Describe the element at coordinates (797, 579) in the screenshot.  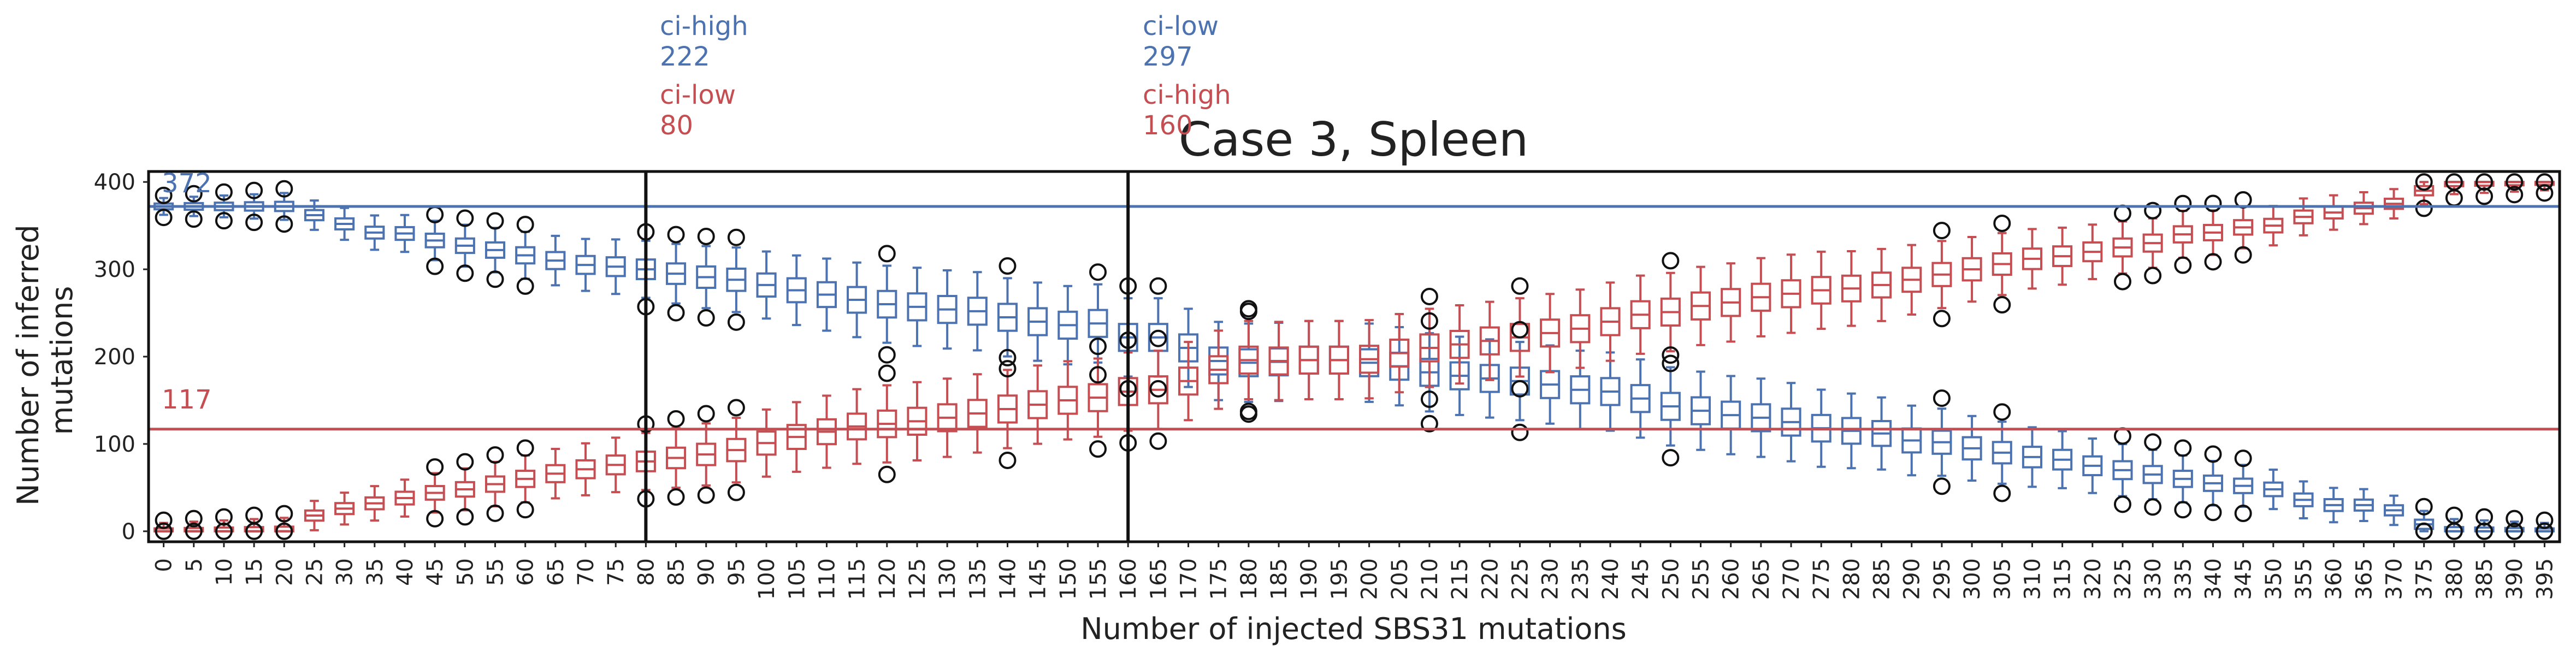
I see `x-tick-label: 105` at that location.